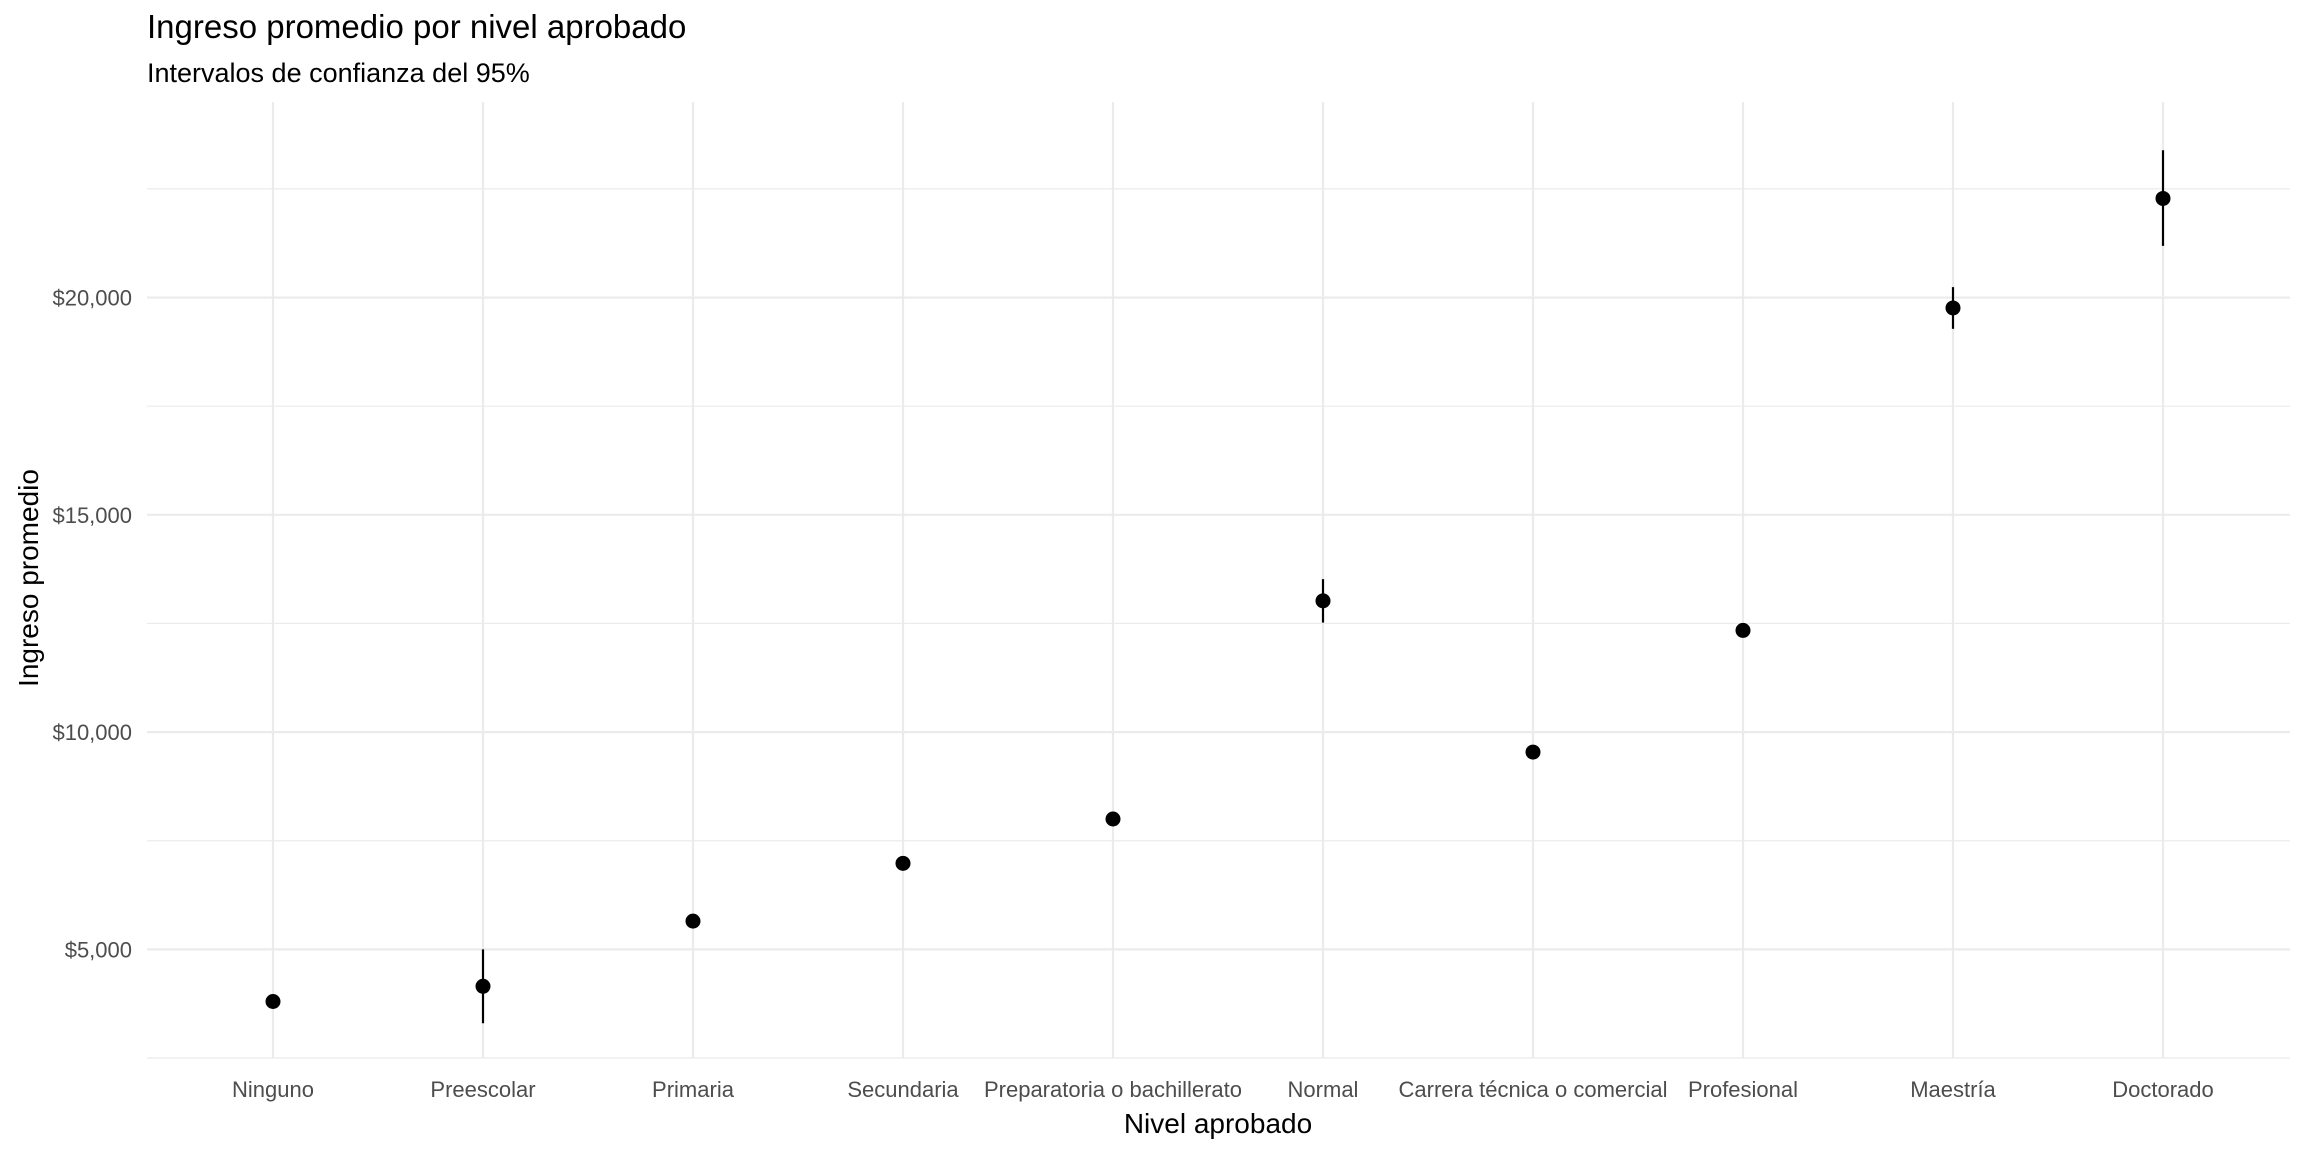 The height and width of the screenshot is (1152, 2304). Describe the element at coordinates (1953, 1089) in the screenshot. I see `x-tick-label: Maestría` at that location.